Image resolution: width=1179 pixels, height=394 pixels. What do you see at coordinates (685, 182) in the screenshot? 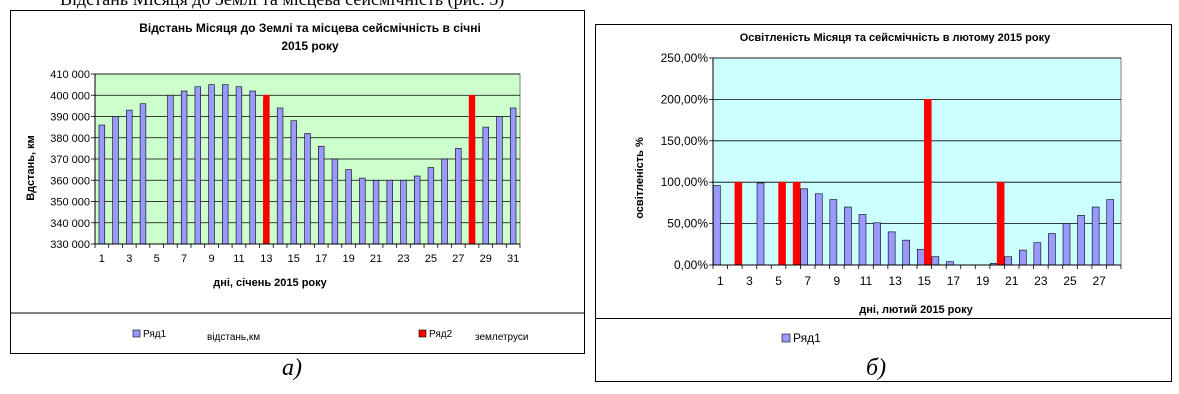
I see `y-tick-label: 100,00%` at bounding box center [685, 182].